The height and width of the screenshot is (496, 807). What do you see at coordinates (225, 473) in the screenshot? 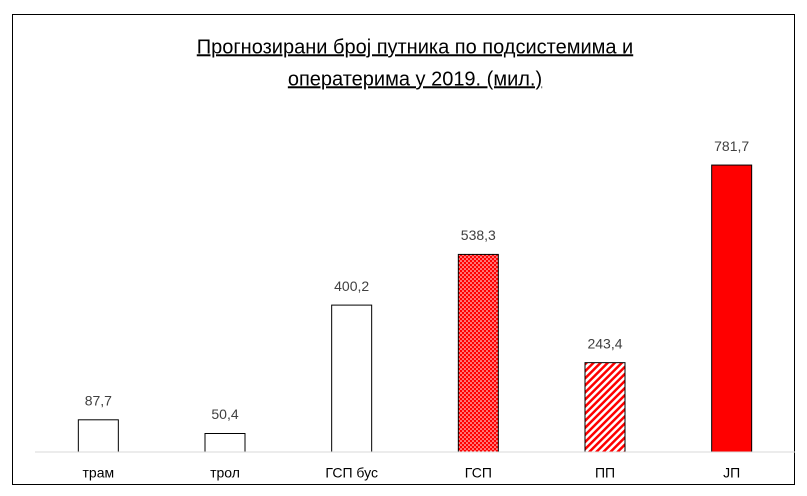
I see `x-tick-label: трол` at bounding box center [225, 473].